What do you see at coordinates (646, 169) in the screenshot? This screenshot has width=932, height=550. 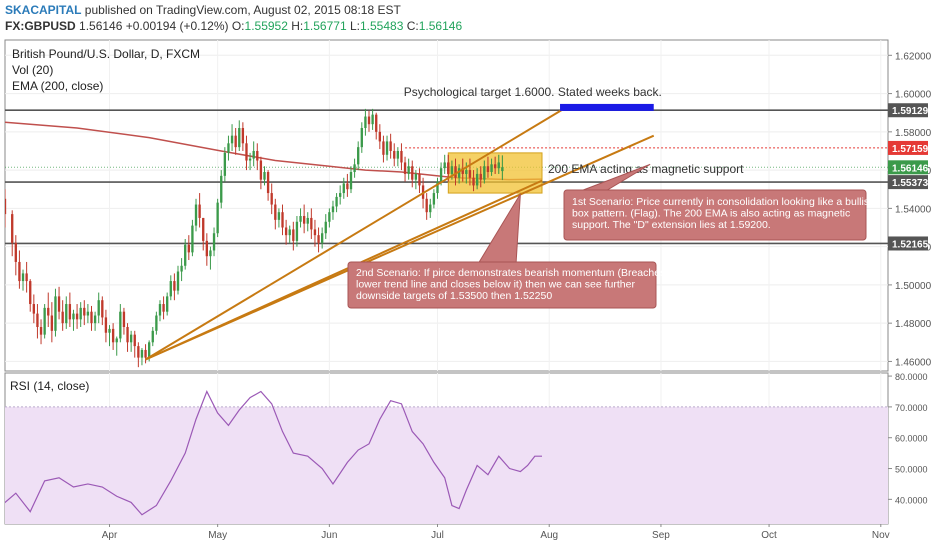 I see `ema-support-note: 200 EMA acting as magnetic support` at bounding box center [646, 169].